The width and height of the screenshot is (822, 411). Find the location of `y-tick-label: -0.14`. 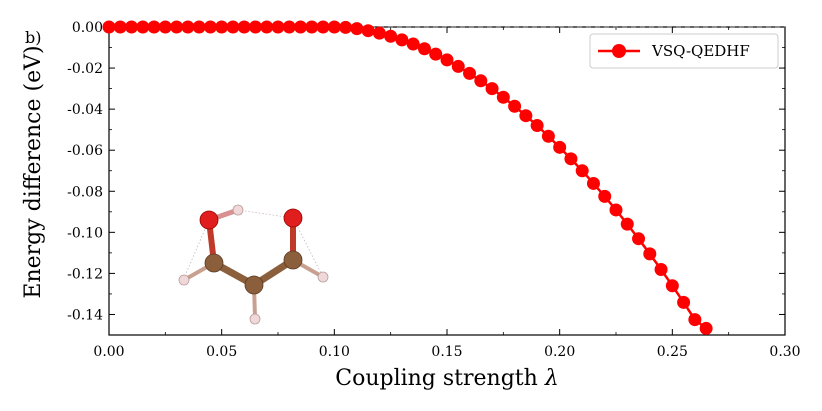

y-tick-label: -0.14 is located at coordinates (85, 315).